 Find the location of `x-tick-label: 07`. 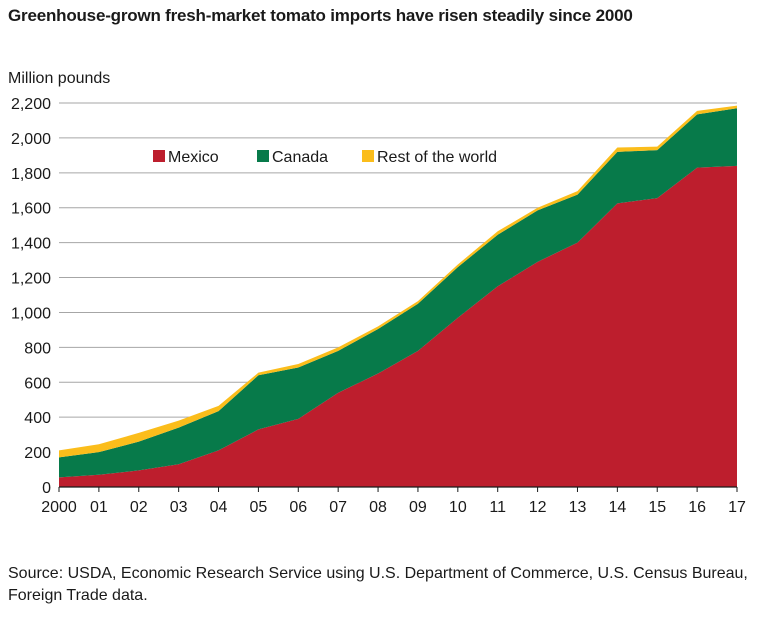

x-tick-label: 07 is located at coordinates (338, 507).